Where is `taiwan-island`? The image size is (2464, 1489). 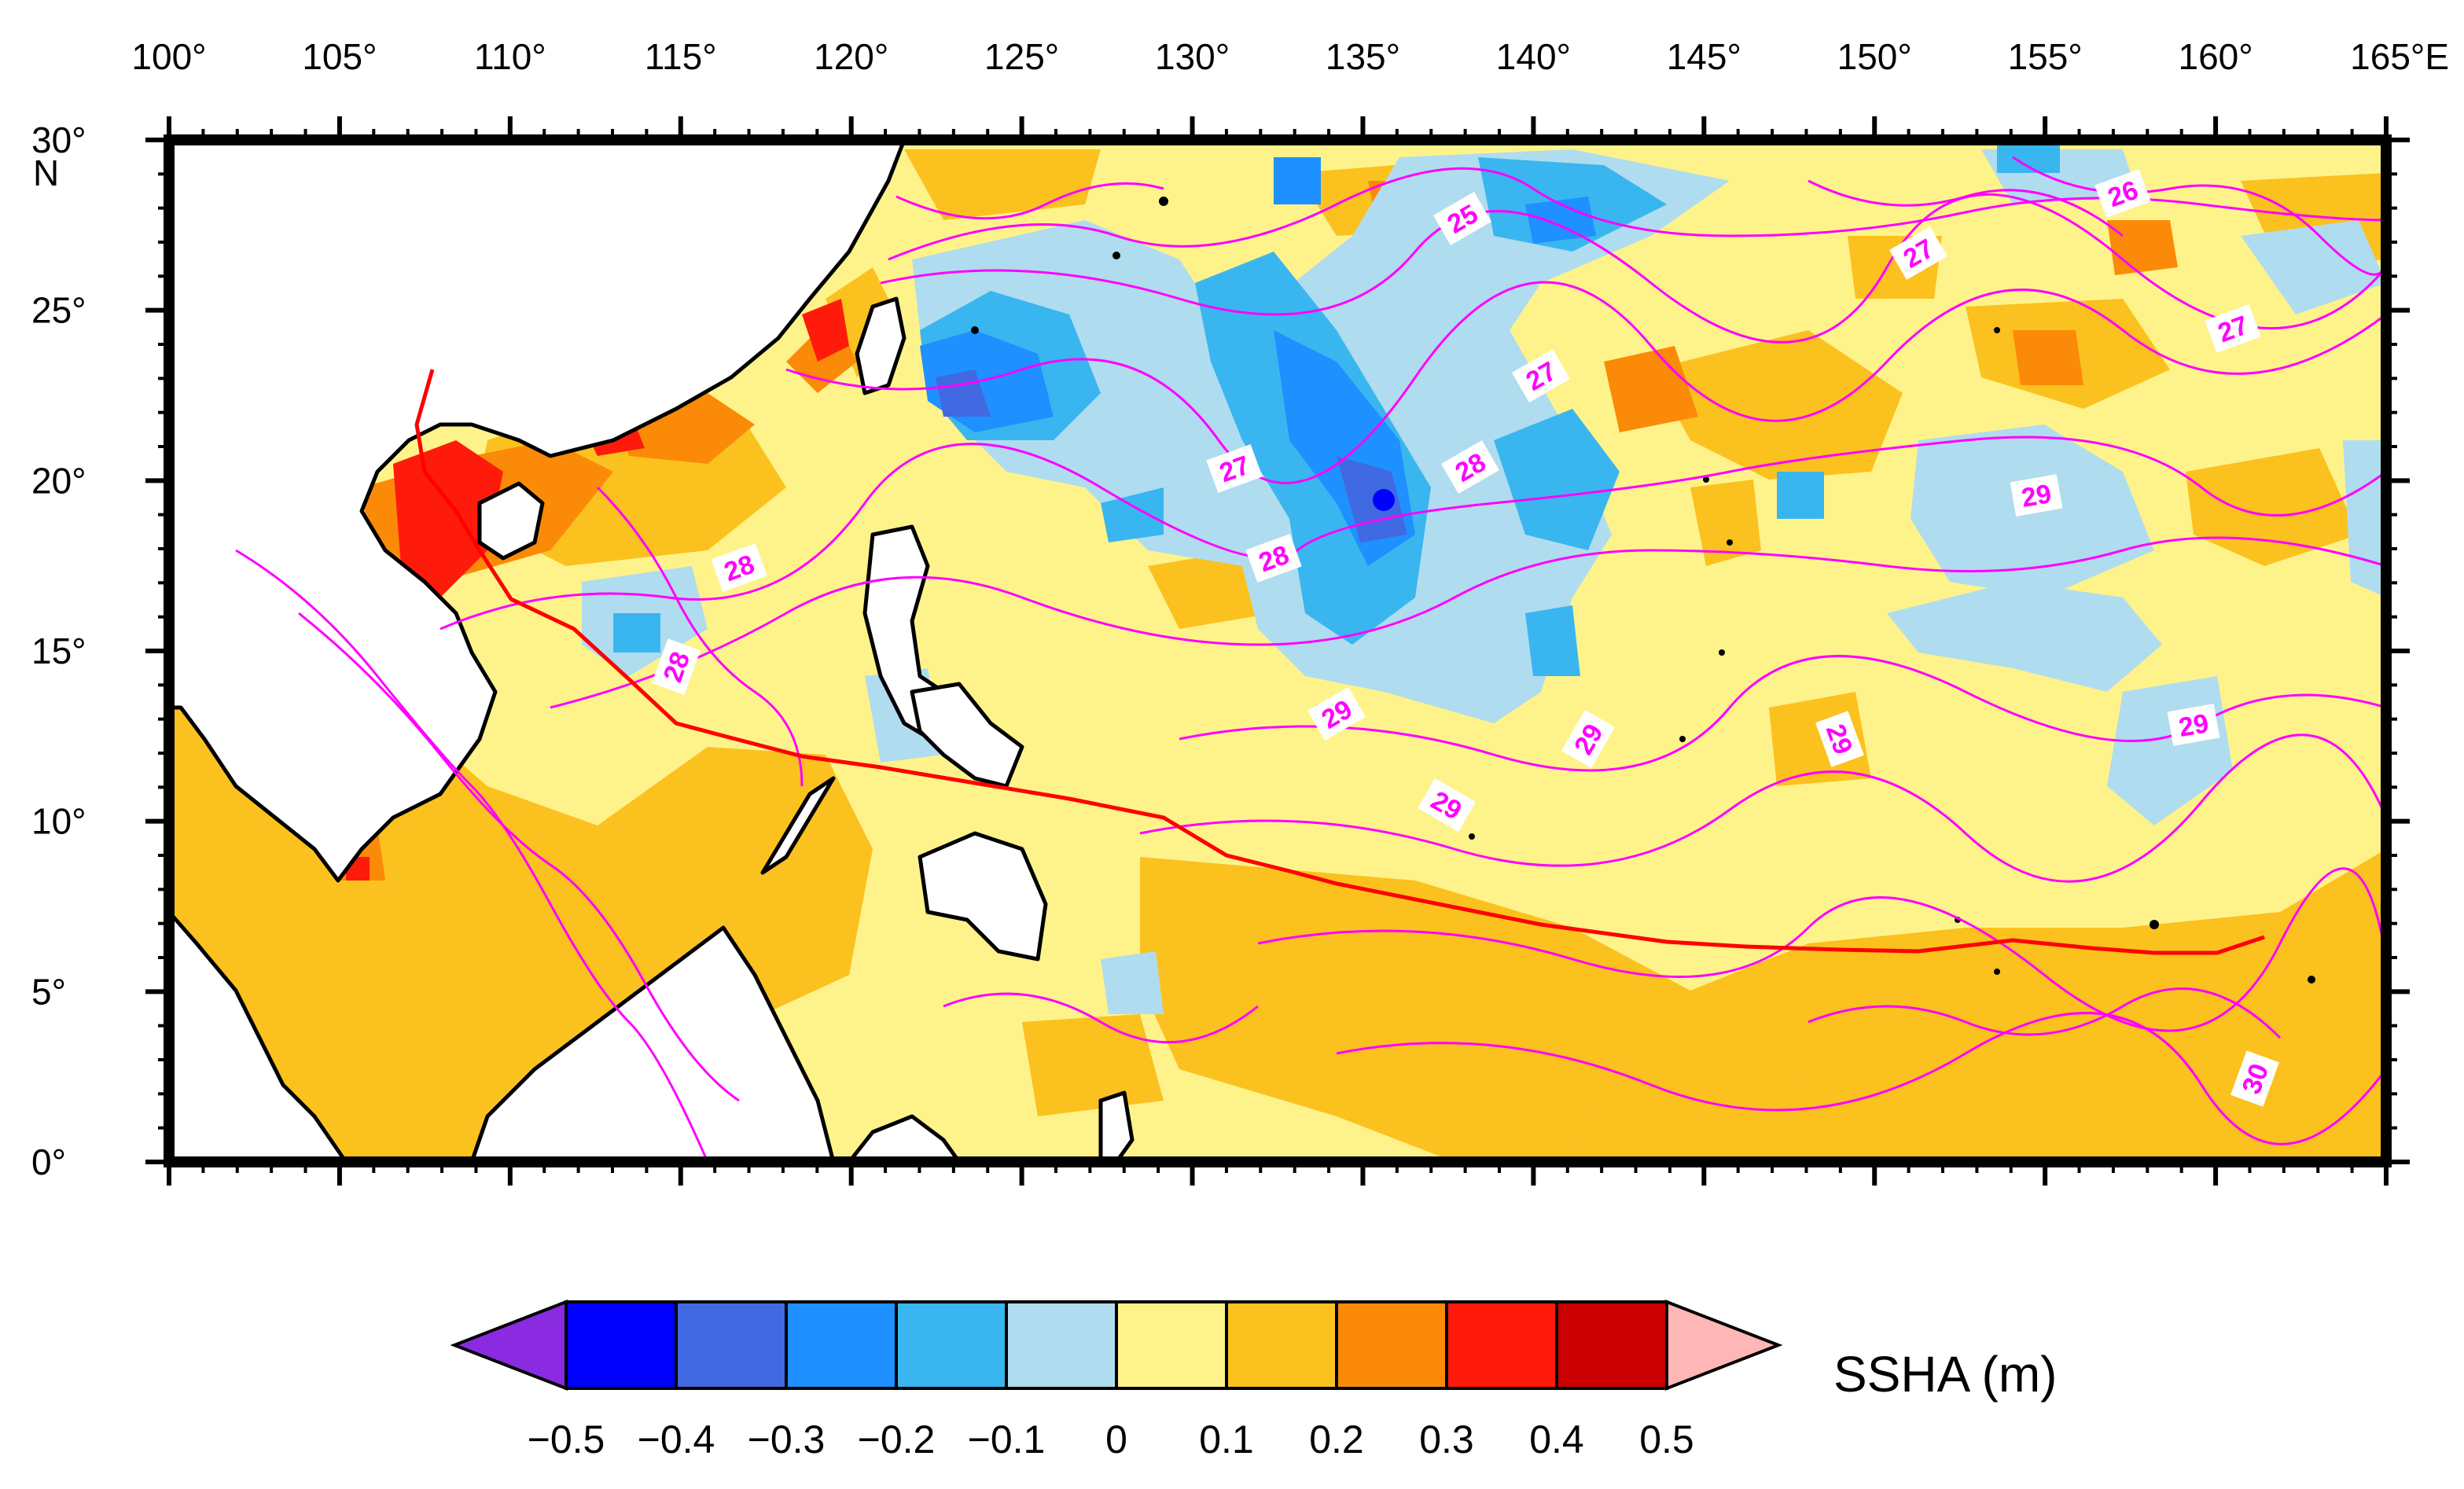
taiwan-island is located at coordinates (881, 345).